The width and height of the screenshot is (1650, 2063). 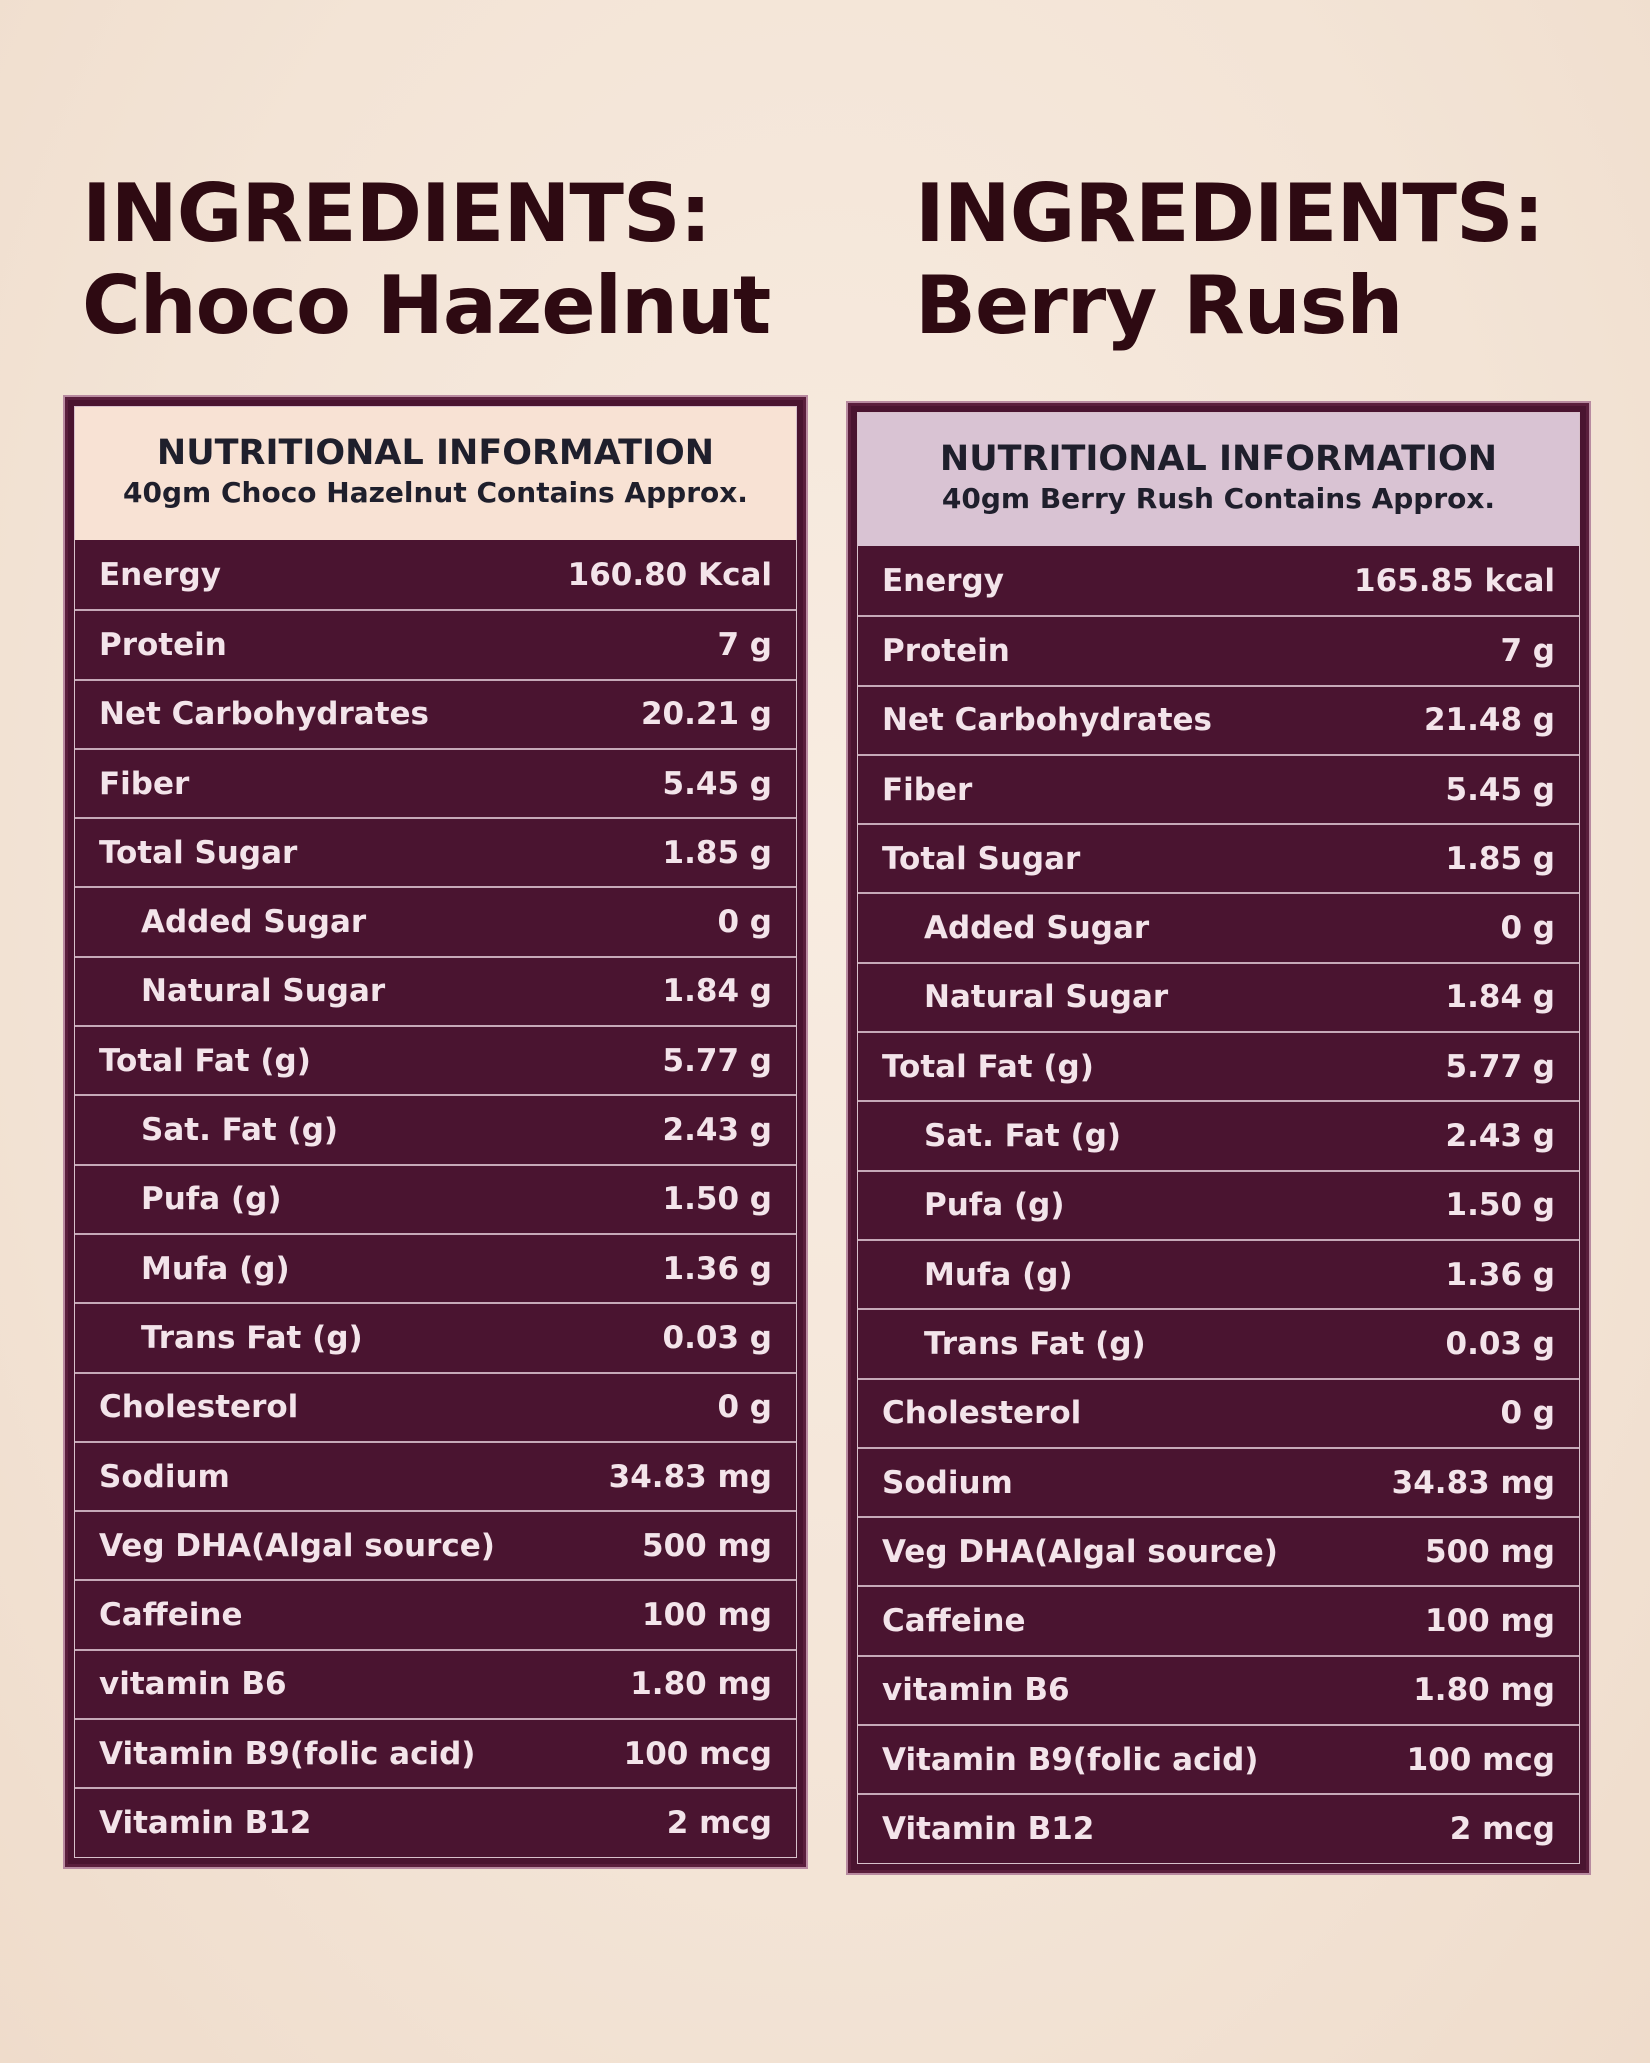 I want to click on nutrient-label: Energy, so click(x=160, y=574).